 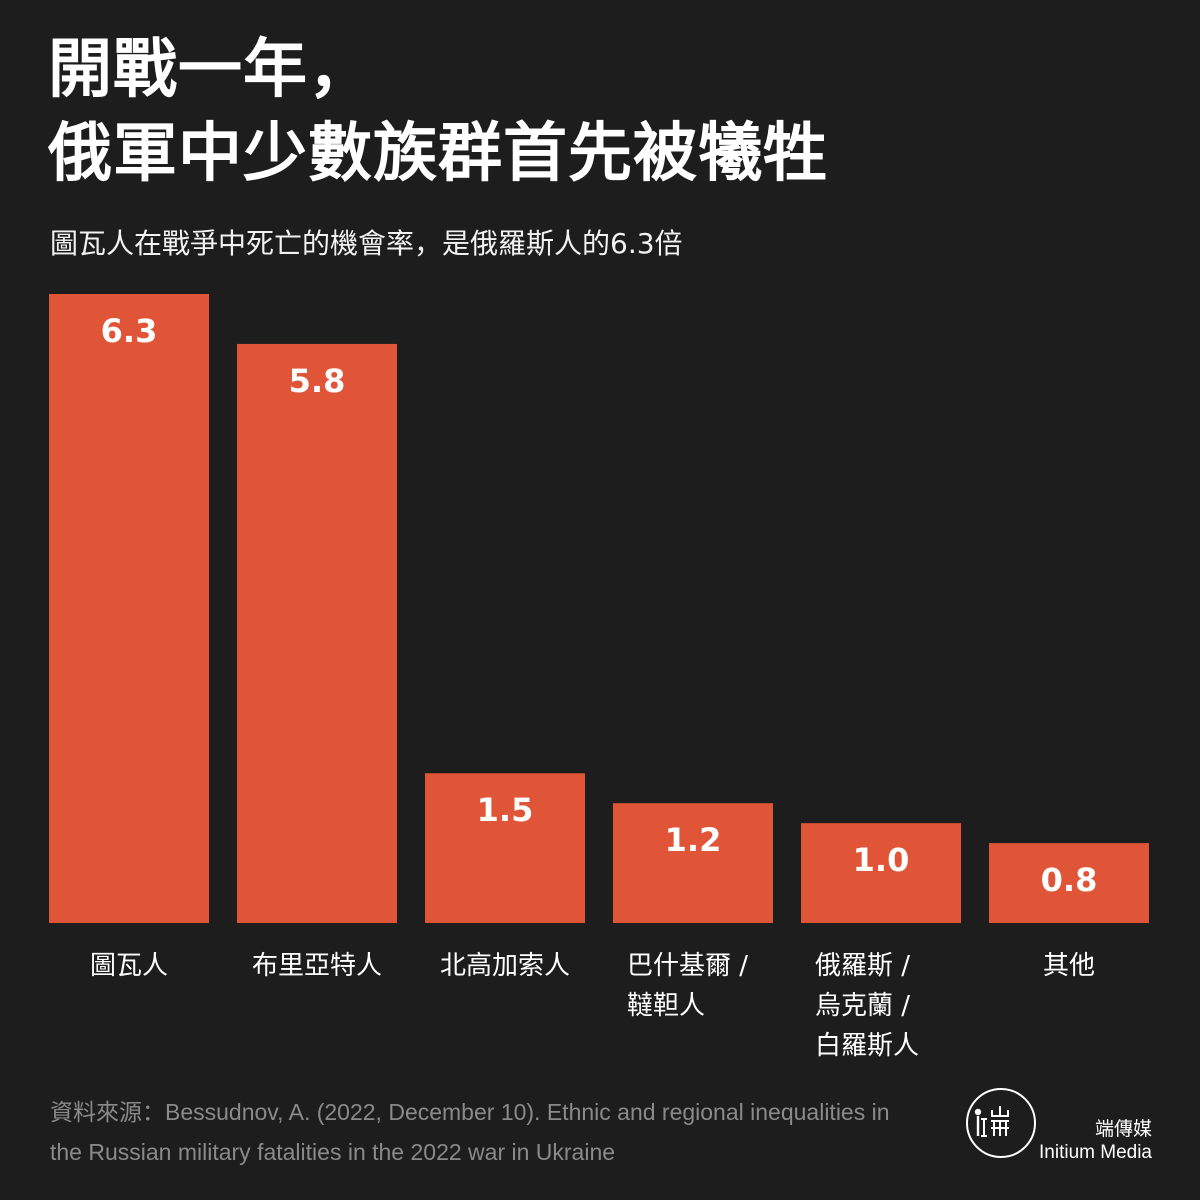 What do you see at coordinates (366, 243) in the screenshot?
I see `chart-subtitle: 圖瓦人在戰爭中死亡的機會率，是俄羅斯人的6.3倍` at bounding box center [366, 243].